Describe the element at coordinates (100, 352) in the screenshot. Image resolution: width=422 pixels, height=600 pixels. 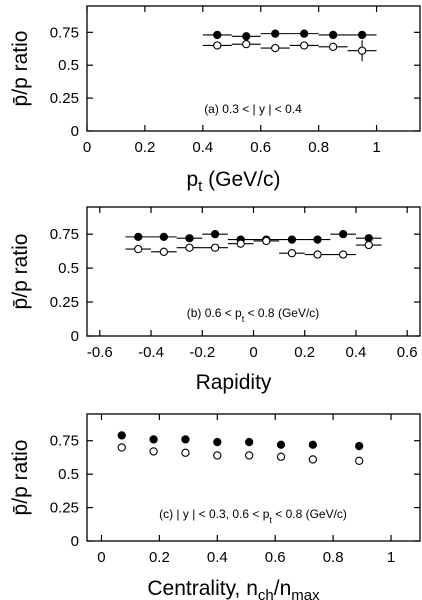
I see `x-tick-label: -0.6` at that location.